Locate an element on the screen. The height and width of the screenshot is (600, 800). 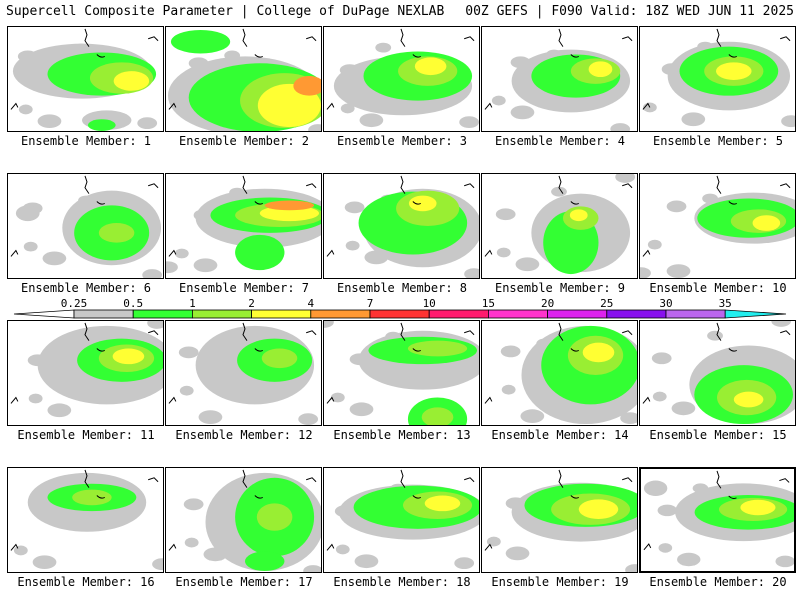
ensemble-member-label: Ensemble Member: 7 is located at coordinates (244, 288).